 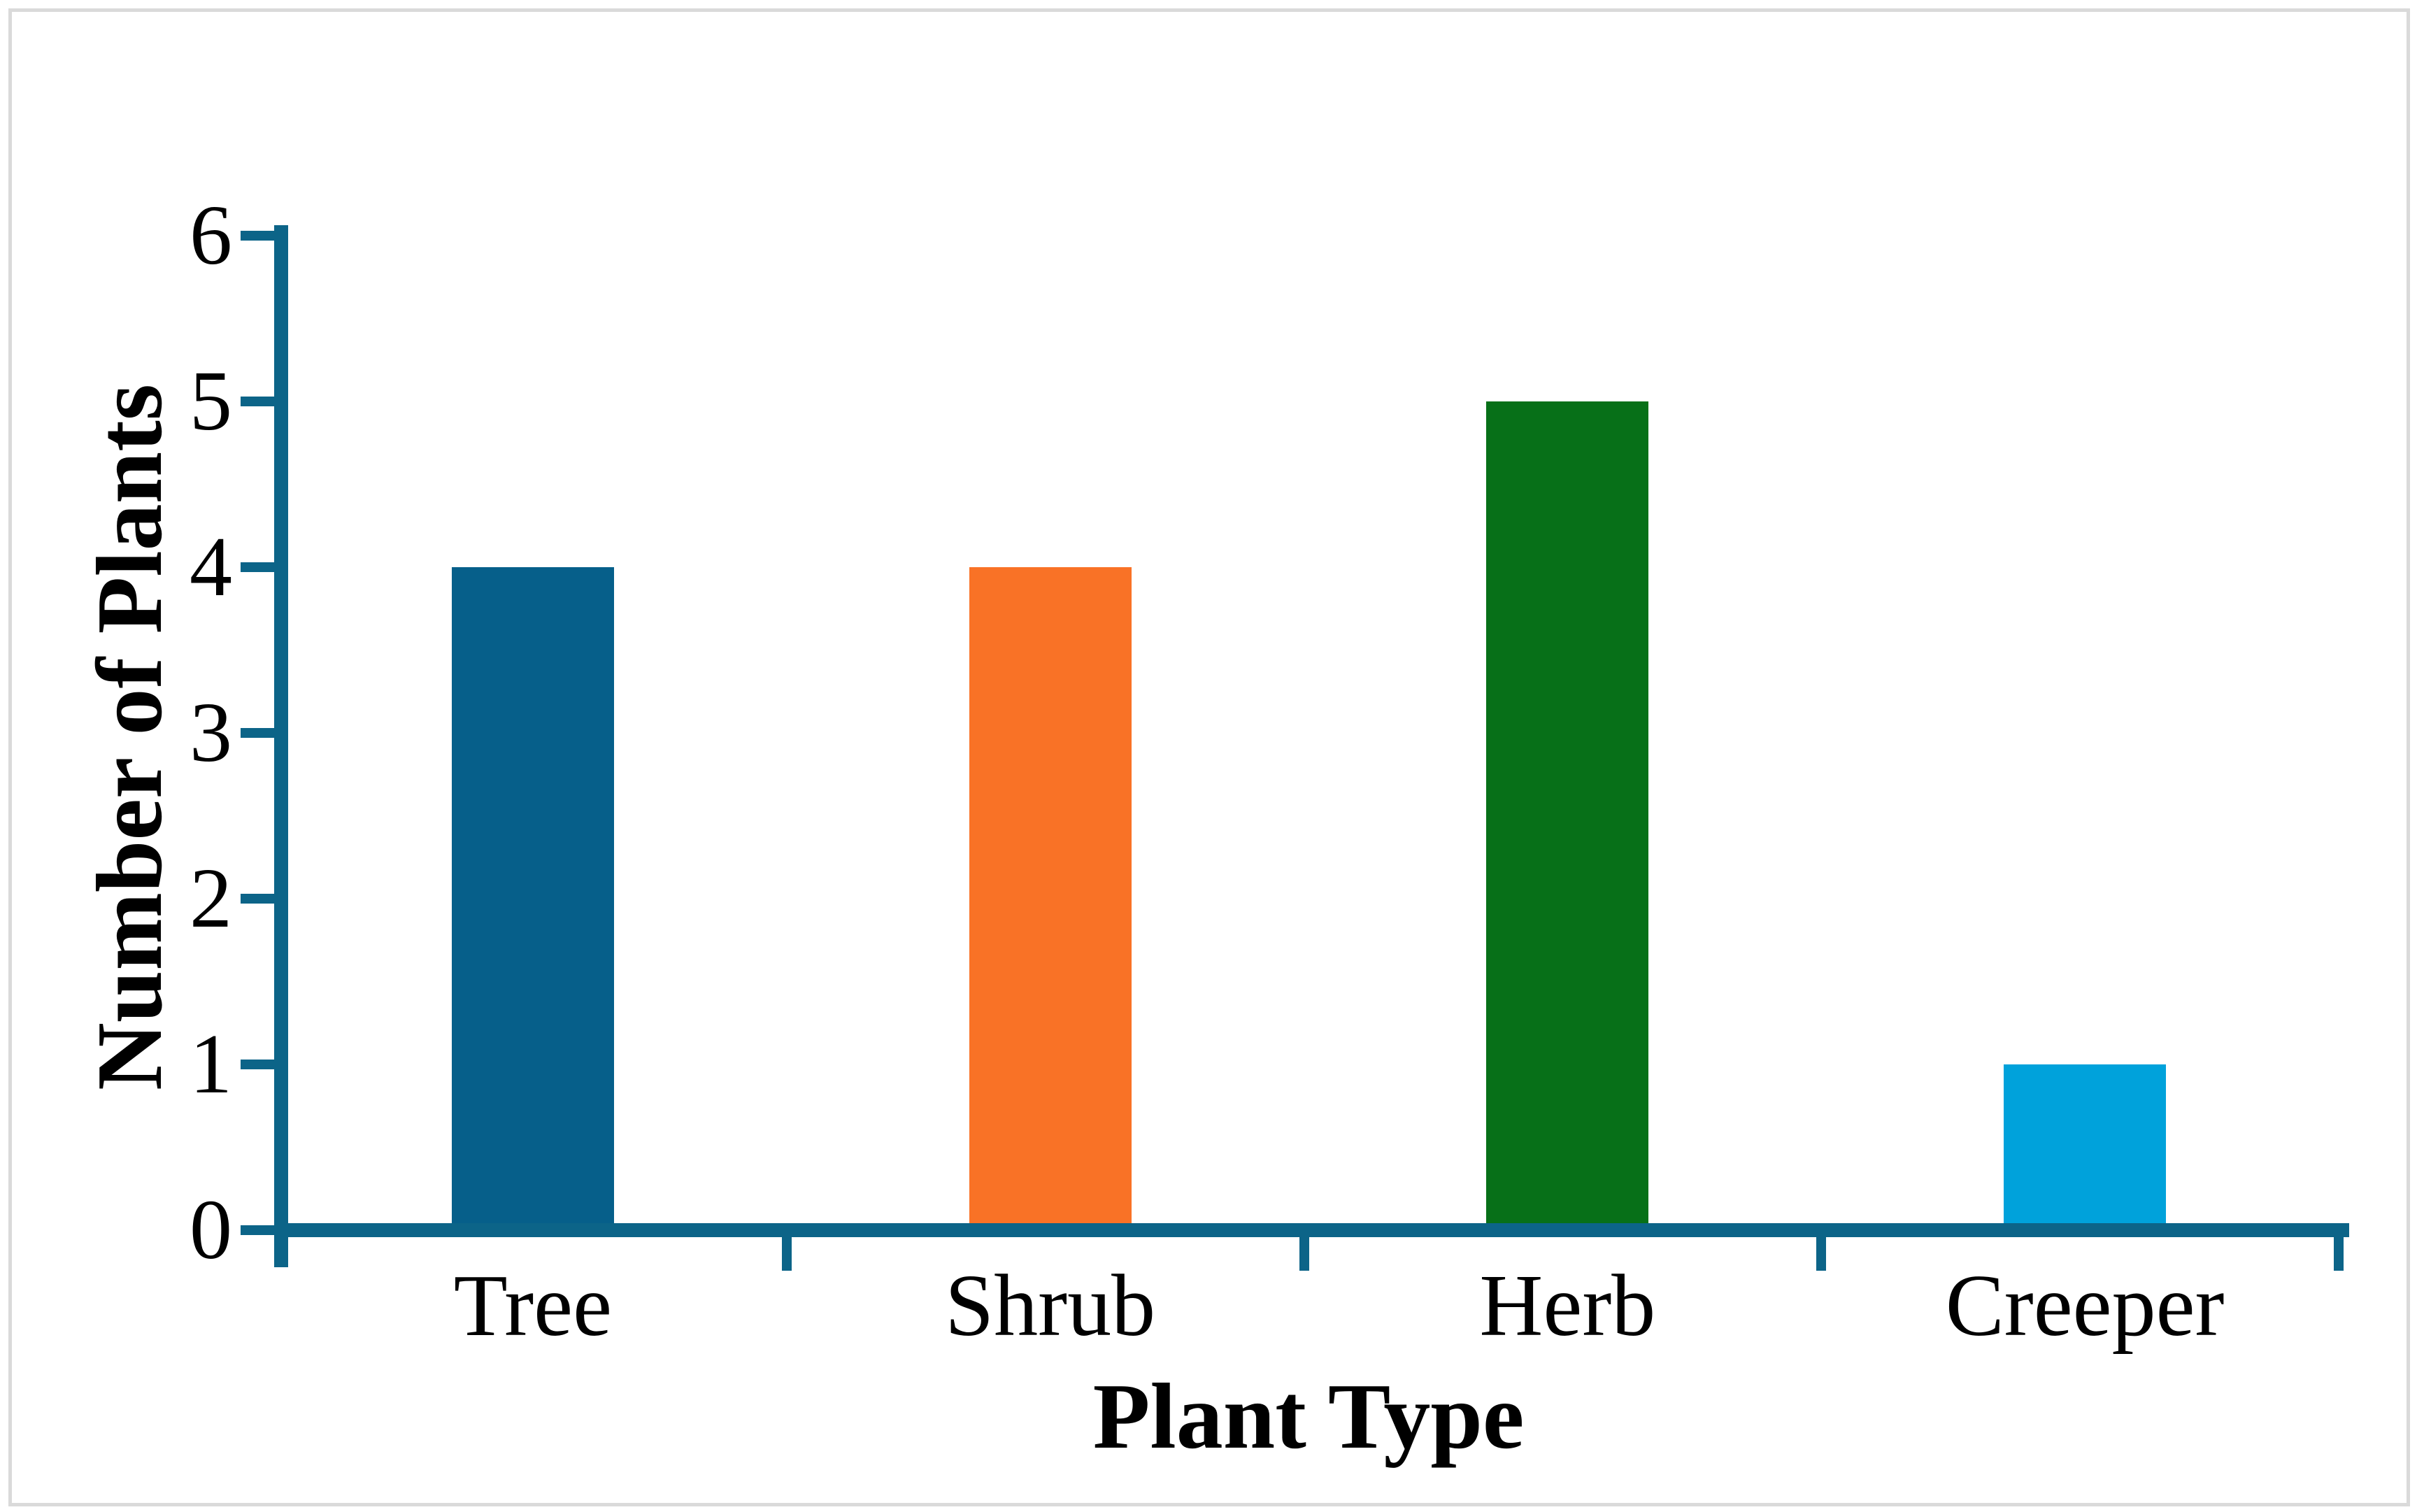 I want to click on y-tick-label-3: 3, so click(x=211, y=732).